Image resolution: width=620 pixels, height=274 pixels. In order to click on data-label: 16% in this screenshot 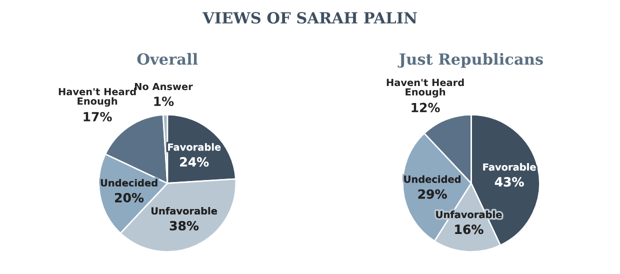, I will do `click(469, 229)`.